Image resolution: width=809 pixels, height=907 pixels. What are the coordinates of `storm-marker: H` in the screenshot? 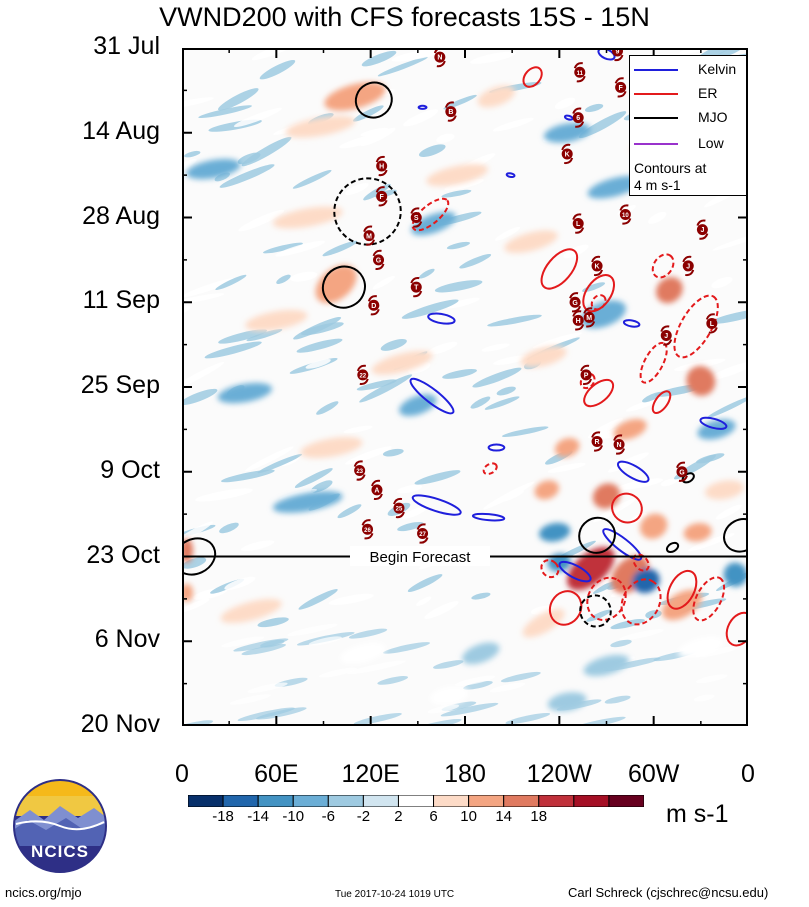 It's located at (578, 320).